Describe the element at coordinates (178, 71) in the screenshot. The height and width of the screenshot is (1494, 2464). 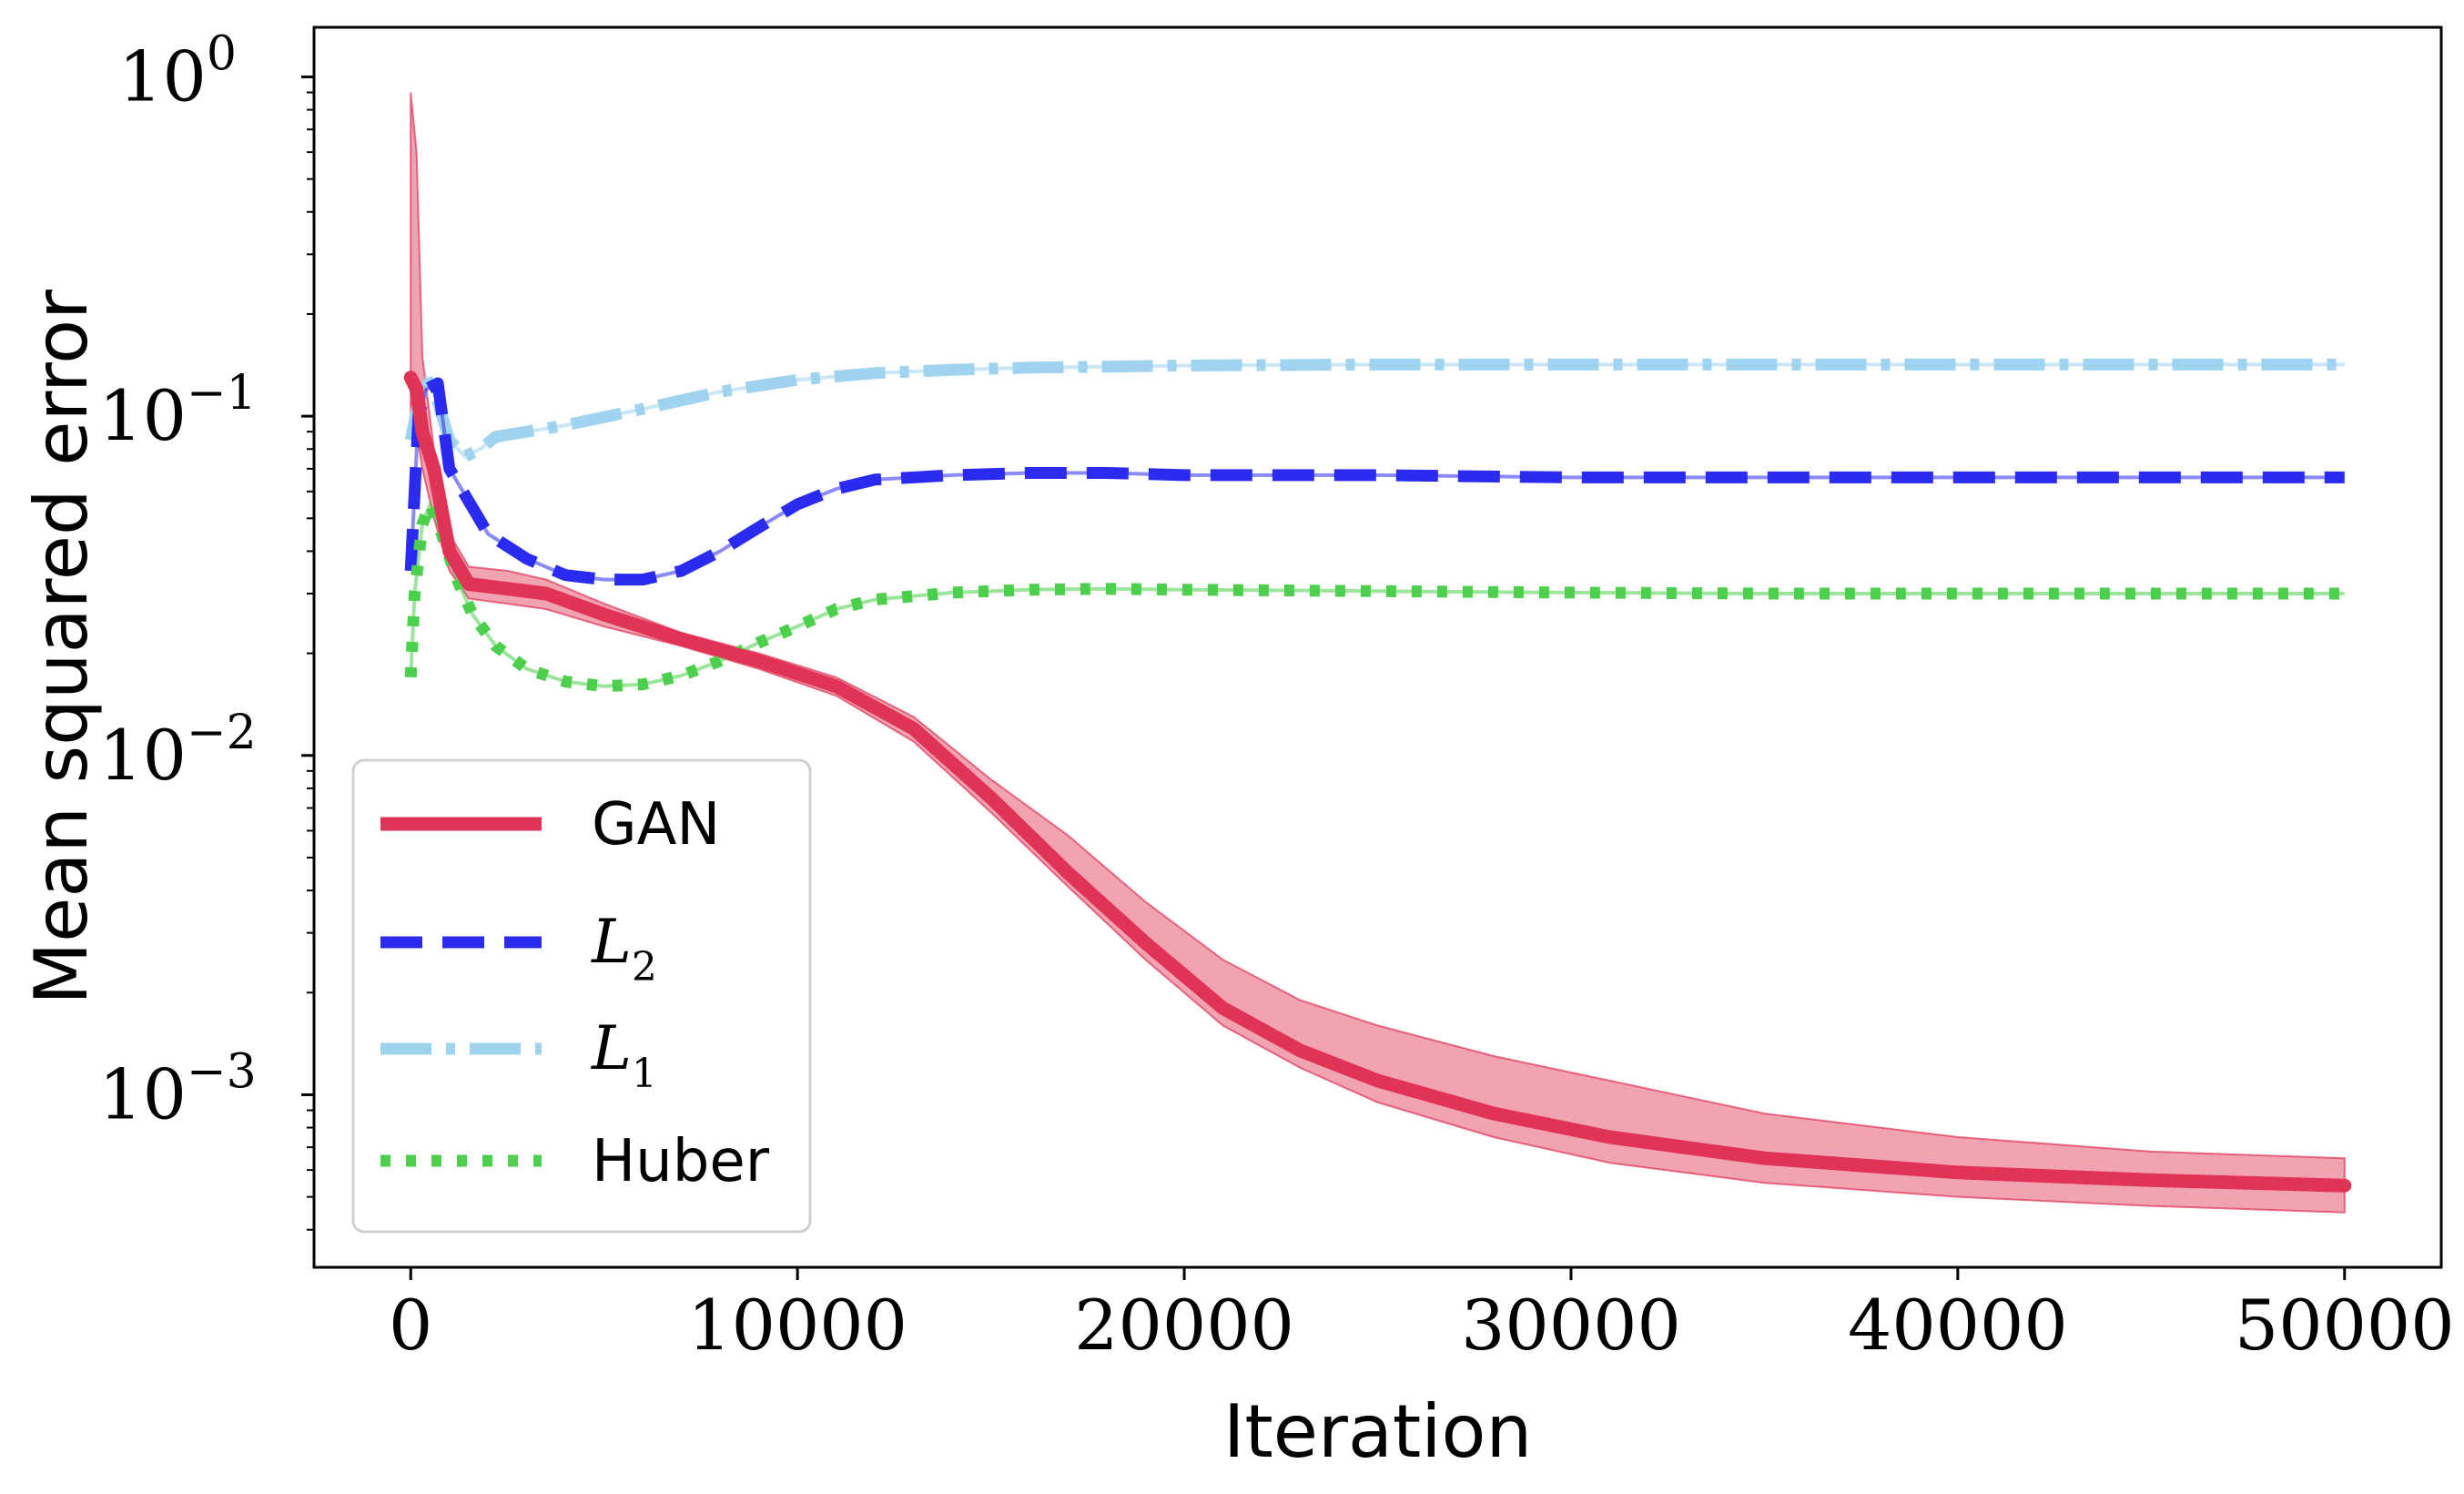
I see `y-tick-label: 10⁰` at that location.